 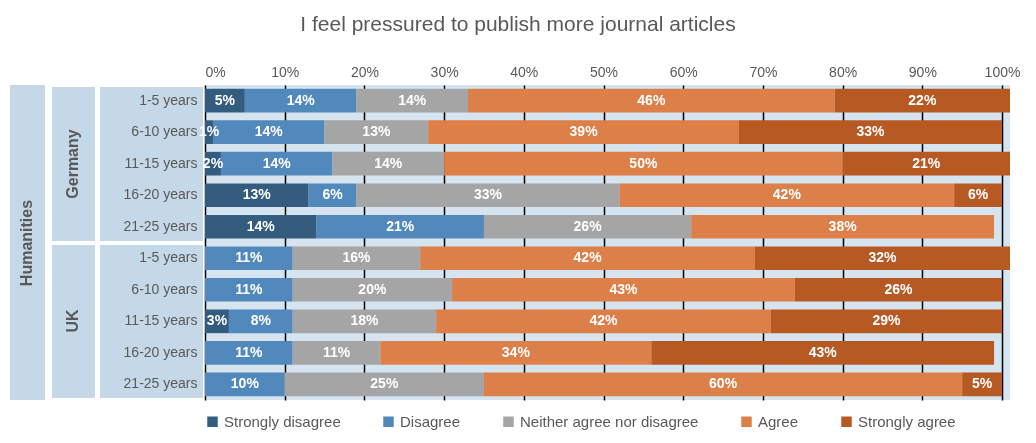 What do you see at coordinates (282, 421) in the screenshot?
I see `legend-label: Strongly disagree` at bounding box center [282, 421].